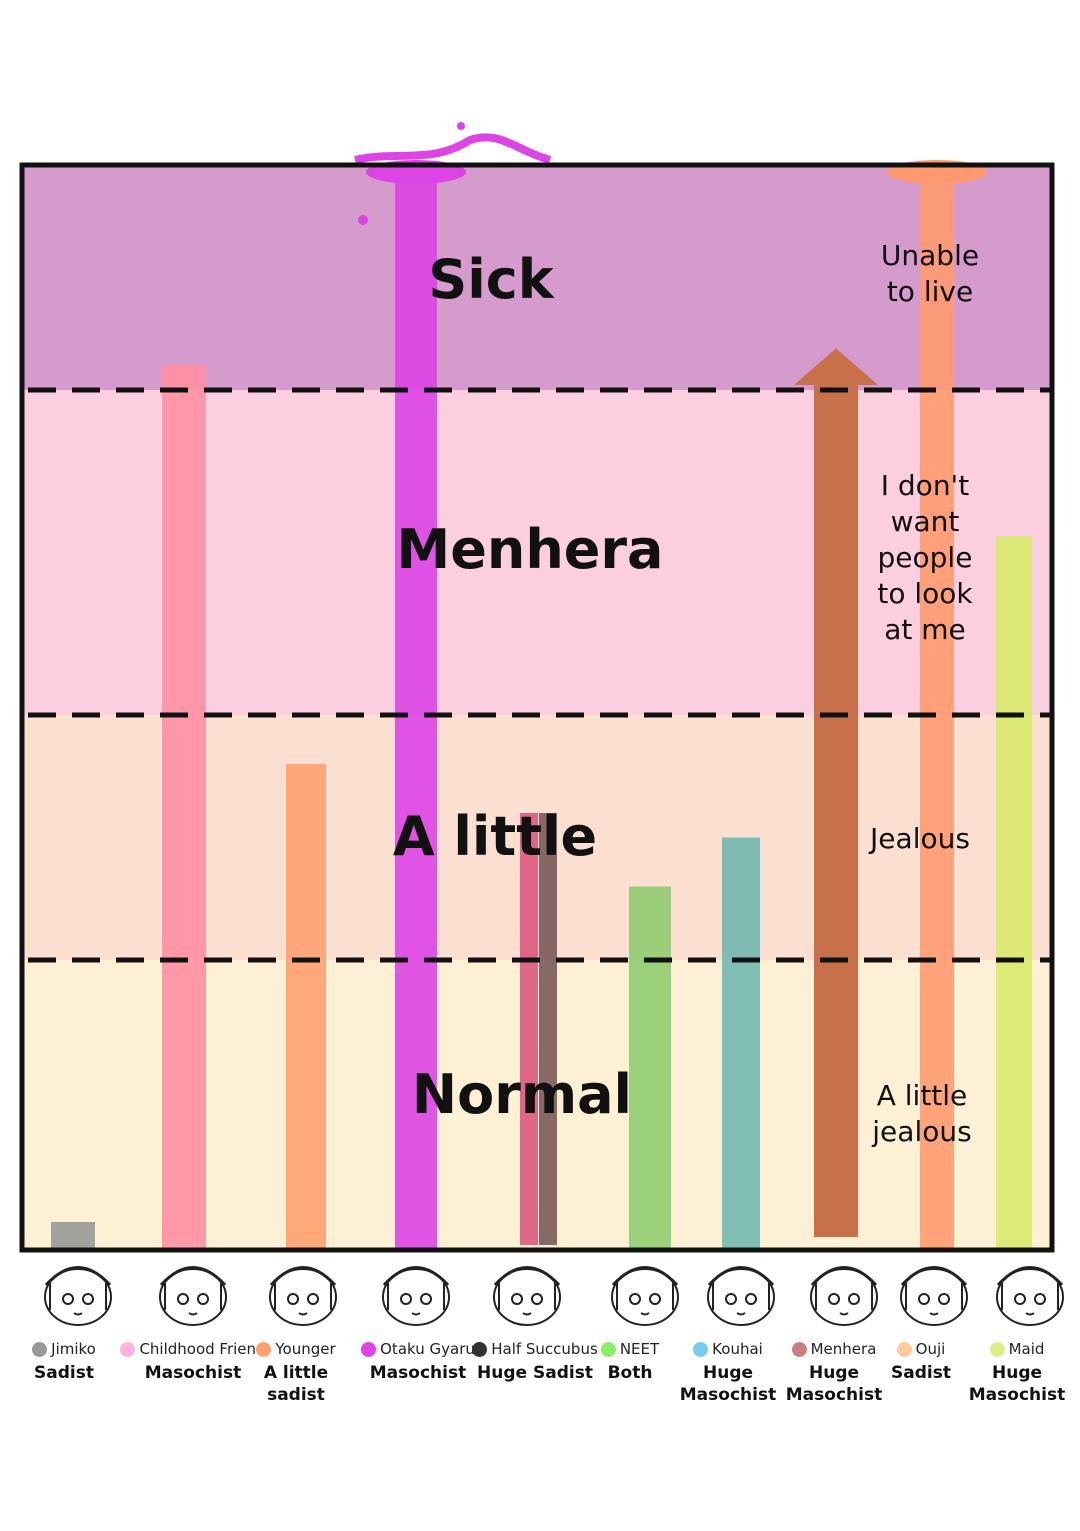 The width and height of the screenshot is (1080, 1531). I want to click on legend-item-2: Younger A little sadist, so click(296, 1373).